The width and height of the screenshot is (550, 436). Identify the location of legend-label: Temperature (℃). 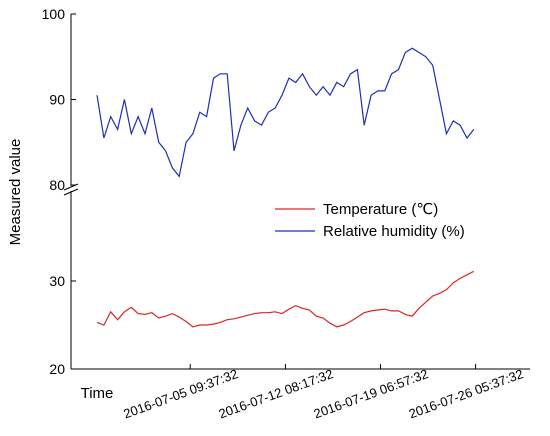
(380, 209).